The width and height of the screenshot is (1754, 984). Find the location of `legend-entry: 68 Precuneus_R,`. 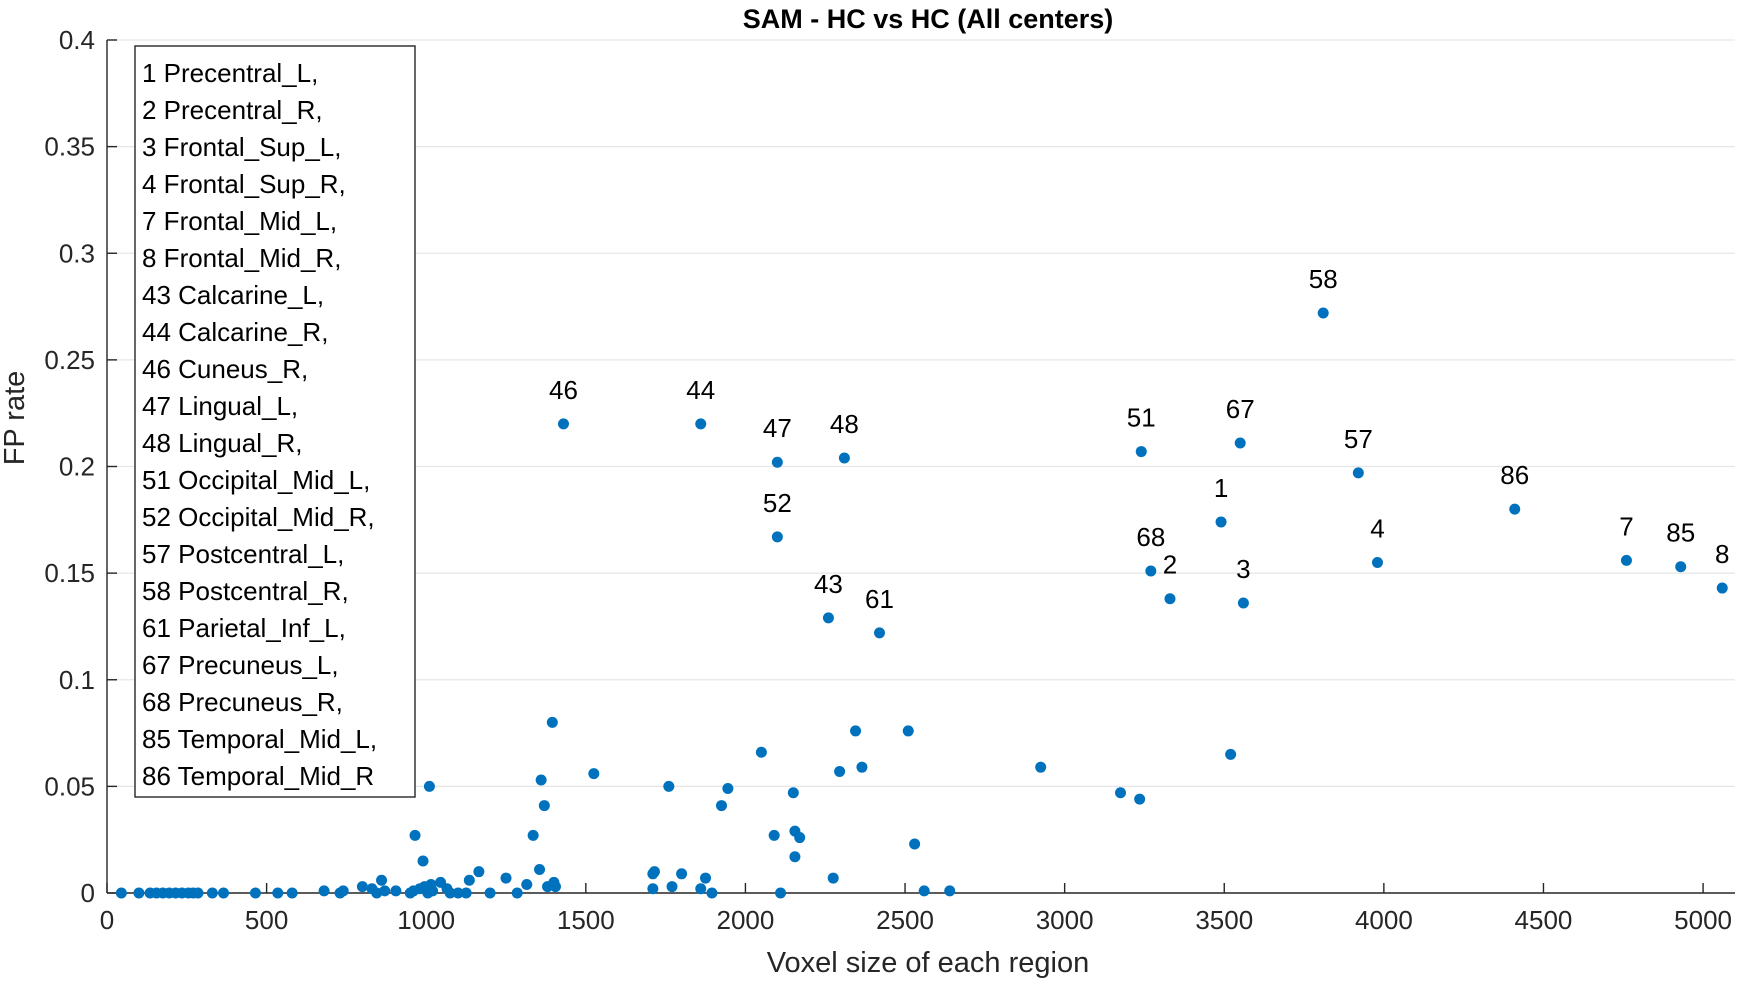

legend-entry: 68 Precuneus_R, is located at coordinates (242, 702).